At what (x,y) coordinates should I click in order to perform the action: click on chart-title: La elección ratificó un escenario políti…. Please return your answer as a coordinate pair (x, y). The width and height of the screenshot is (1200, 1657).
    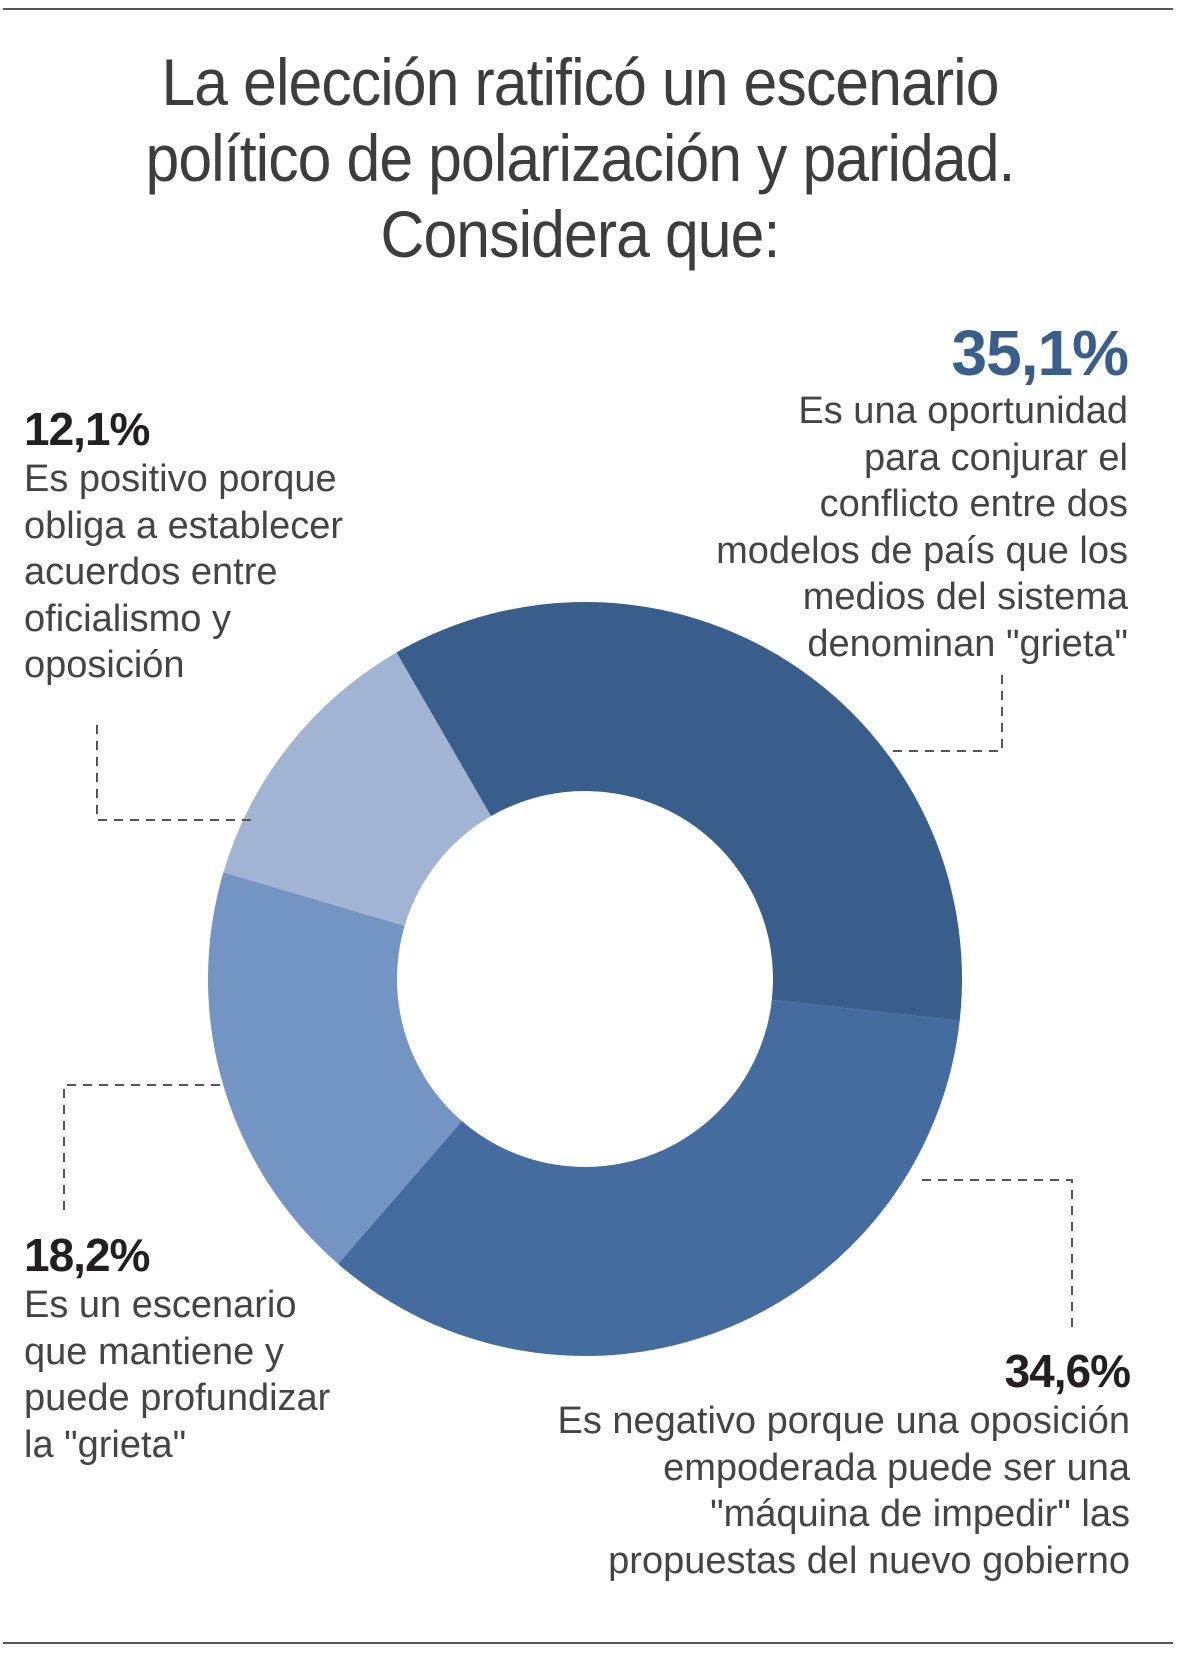
    Looking at the image, I should click on (579, 158).